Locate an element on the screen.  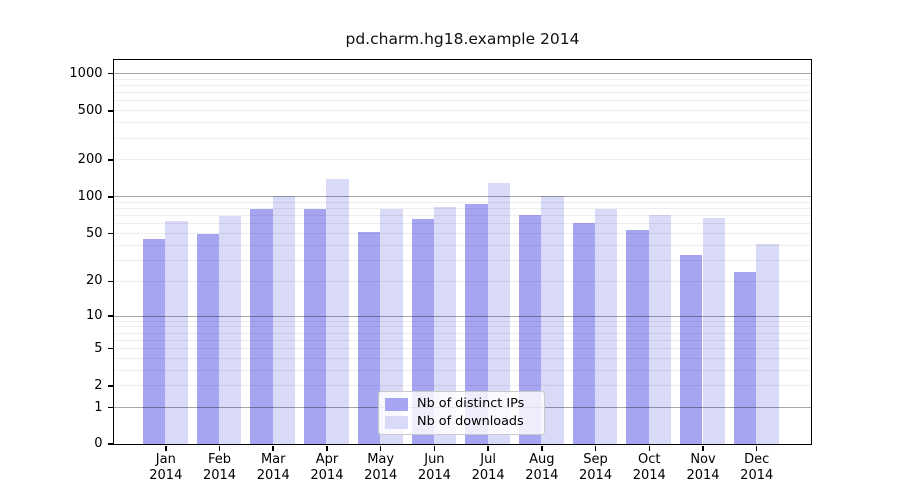
x-tick-label: Oct 2014 is located at coordinates (649, 467).